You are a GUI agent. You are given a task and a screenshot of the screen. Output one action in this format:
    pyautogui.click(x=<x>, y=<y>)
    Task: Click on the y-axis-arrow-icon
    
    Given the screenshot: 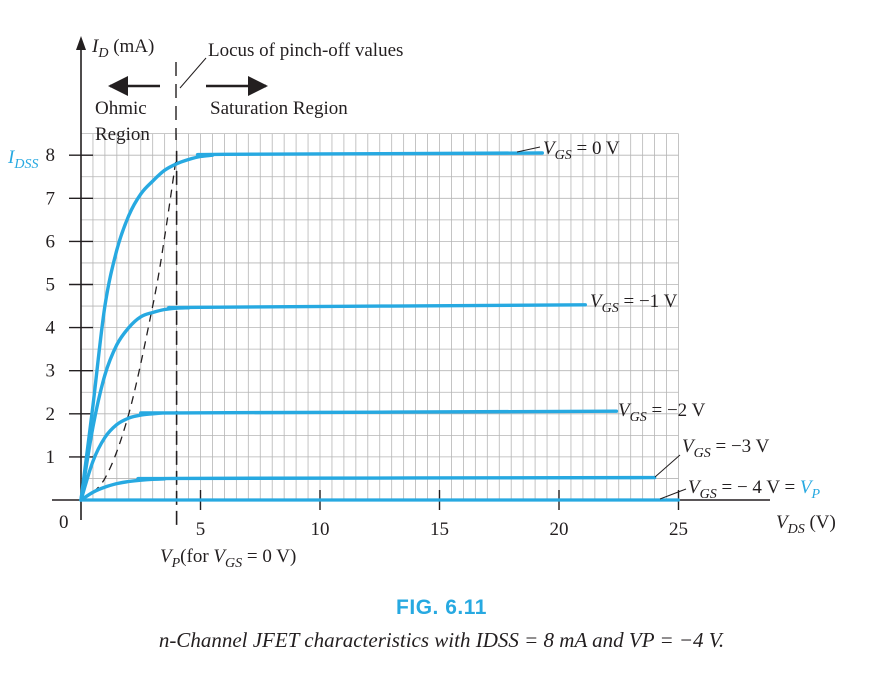 What is the action you would take?
    pyautogui.click(x=81, y=43)
    